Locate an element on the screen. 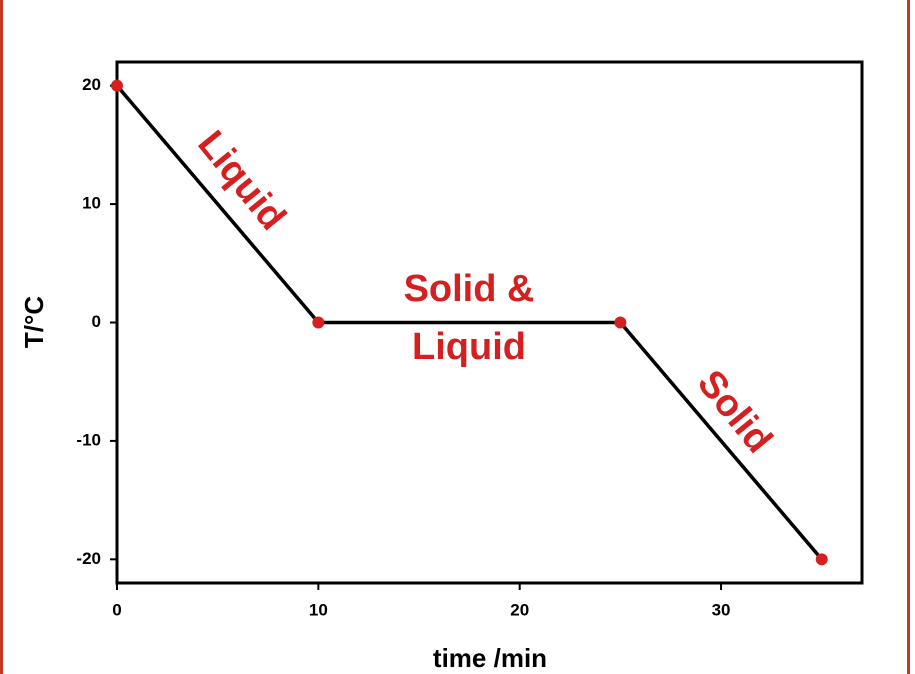  annotation: Solid & Liquid is located at coordinates (469, 318).